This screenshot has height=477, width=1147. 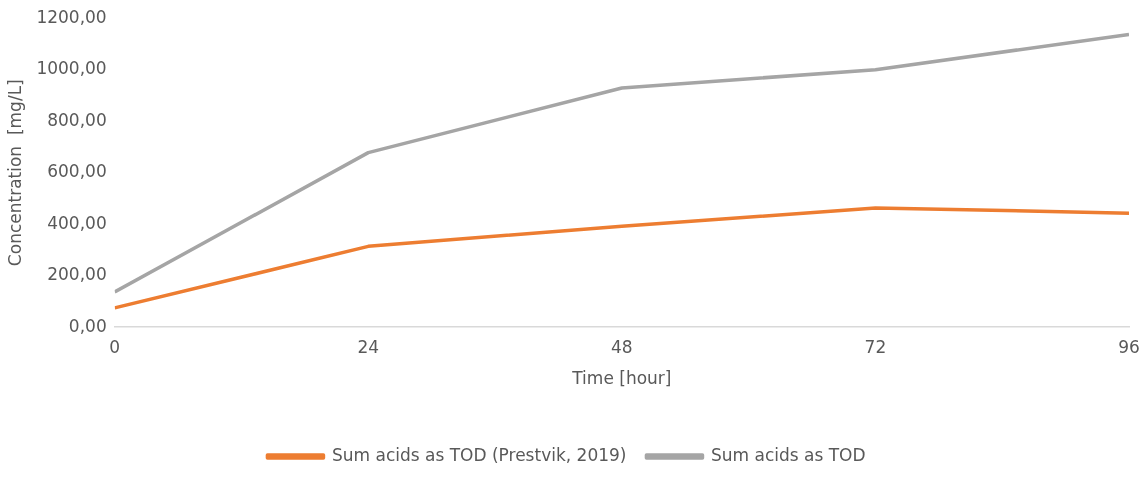 What do you see at coordinates (621, 378) in the screenshot?
I see `x-axis-title: Time [hour]` at bounding box center [621, 378].